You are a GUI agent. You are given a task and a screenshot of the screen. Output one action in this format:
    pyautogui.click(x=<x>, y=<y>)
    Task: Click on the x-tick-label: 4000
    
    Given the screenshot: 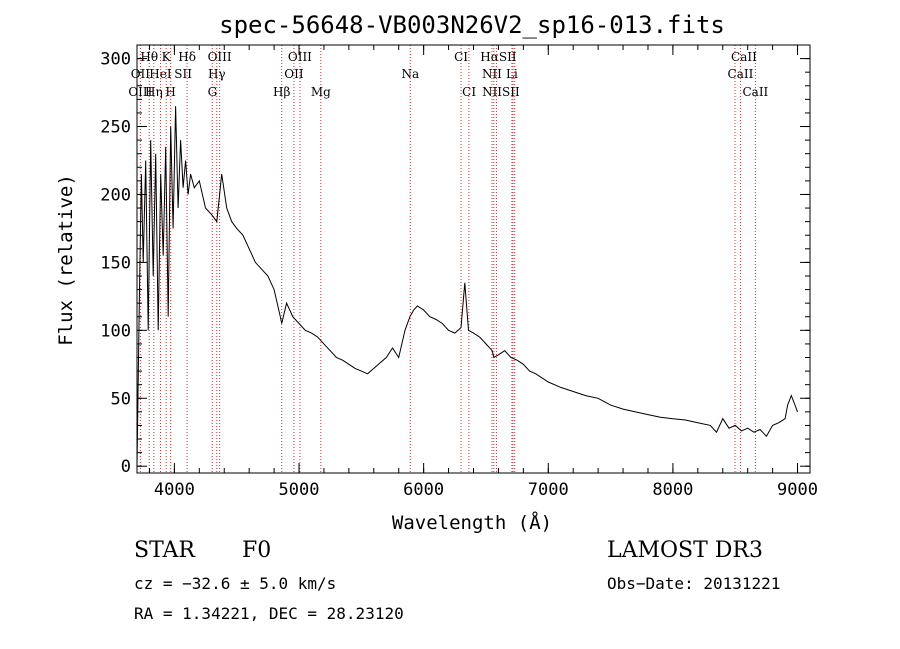 What is the action you would take?
    pyautogui.click(x=174, y=490)
    